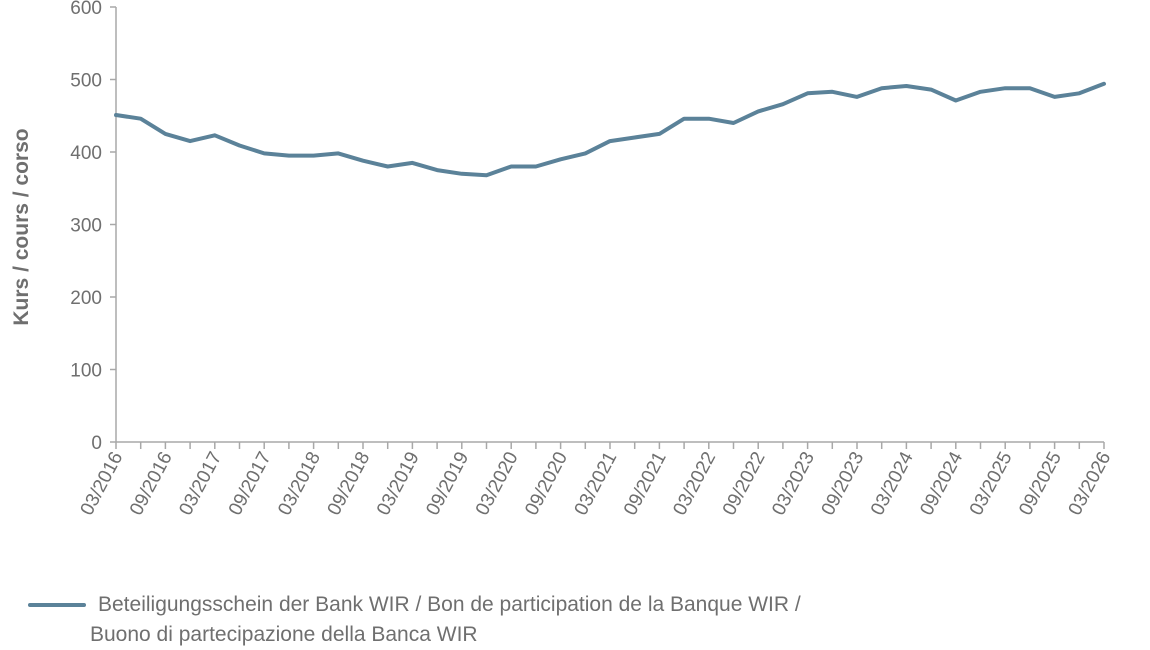  Describe the element at coordinates (497, 483) in the screenshot. I see `x-tick-label: 03/2020` at that location.